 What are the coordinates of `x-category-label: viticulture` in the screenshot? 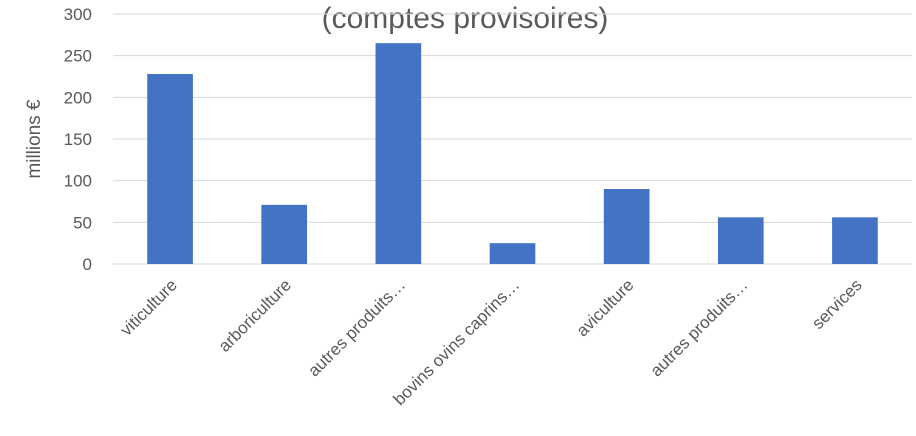 It's located at (149, 307).